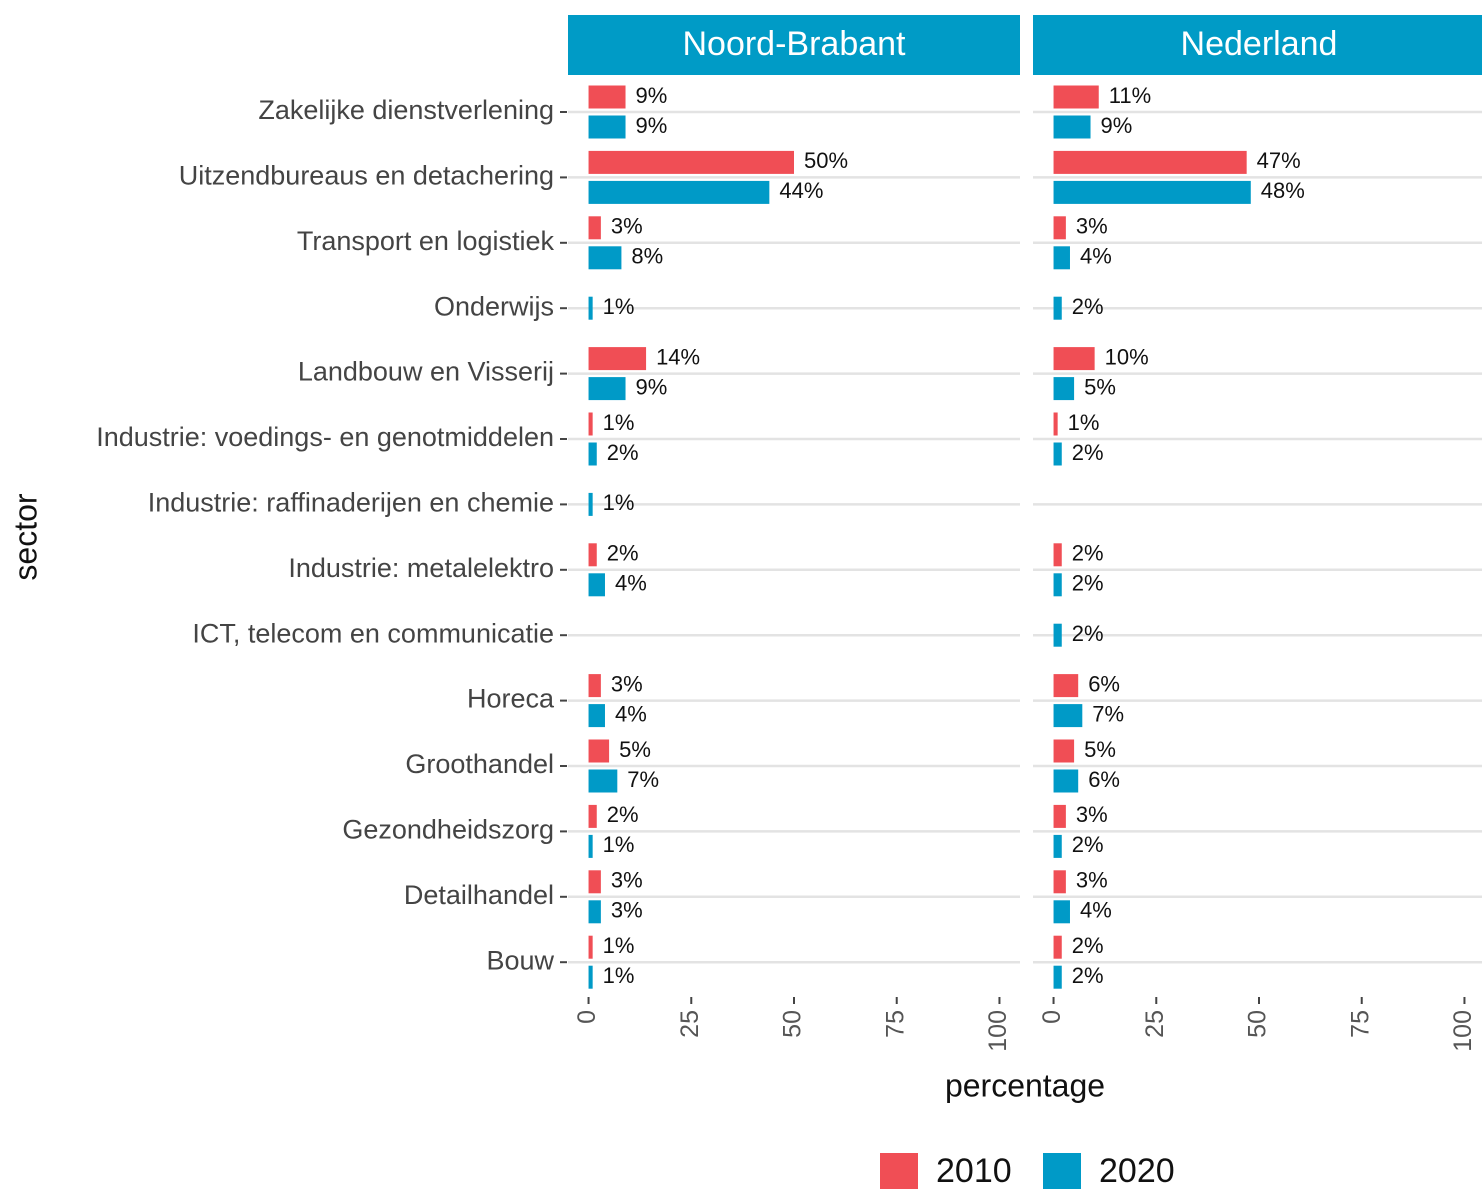 The image size is (1482, 1189). What do you see at coordinates (974, 1170) in the screenshot?
I see `legend-label: 2010` at bounding box center [974, 1170].